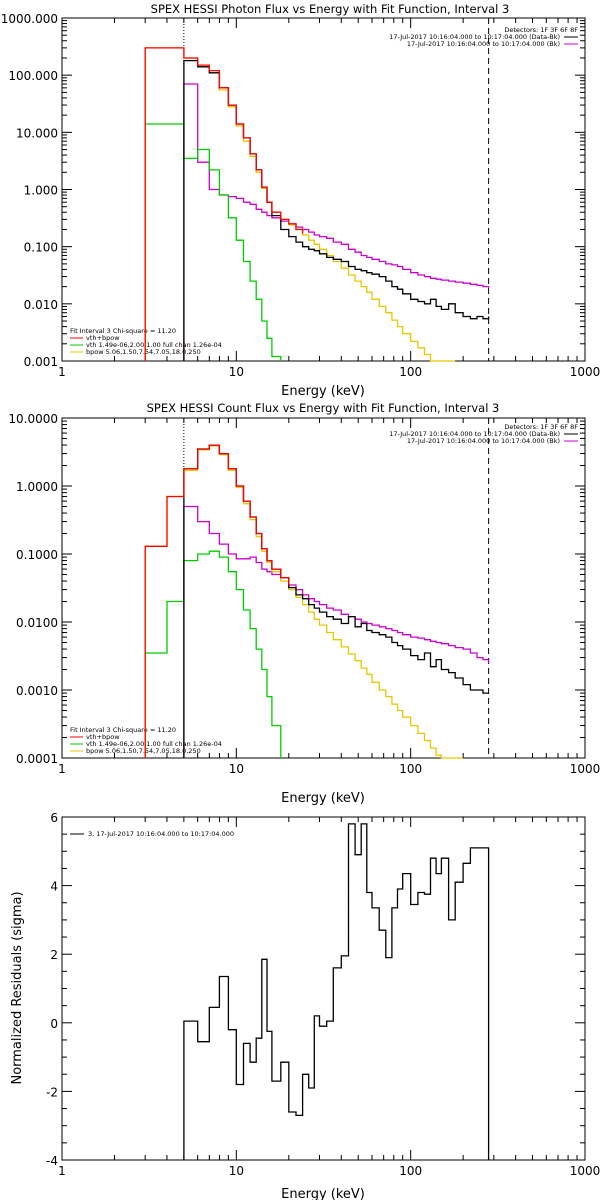 The width and height of the screenshot is (600, 1200). Describe the element at coordinates (236, 1171) in the screenshot. I see `residuals-xtick-label: 10` at that location.